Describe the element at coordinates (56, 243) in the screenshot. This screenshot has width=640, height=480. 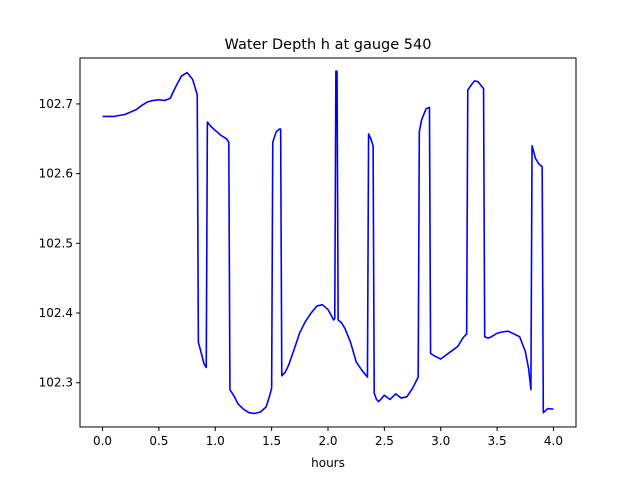
I see `y-tick-label: 102.5` at that location.